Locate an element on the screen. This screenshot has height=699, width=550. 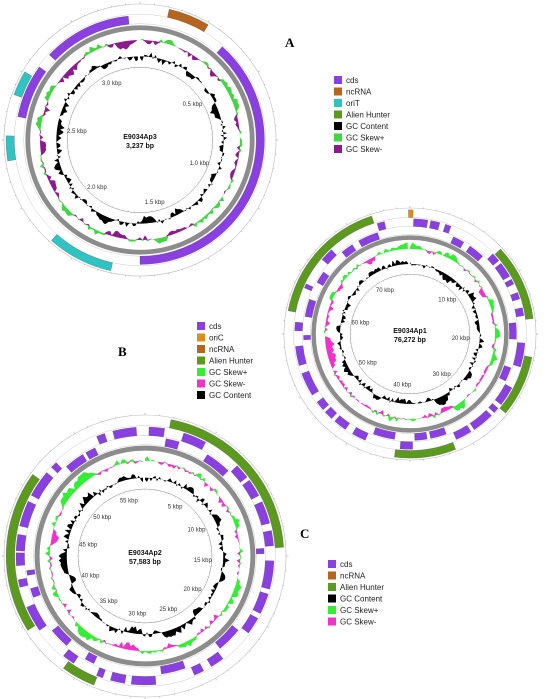
tick-label: 20 kbp is located at coordinates (461, 339).